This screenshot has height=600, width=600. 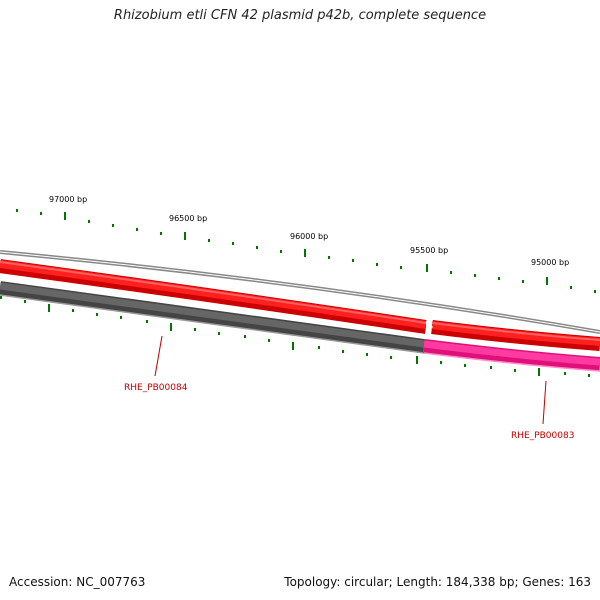 I want to click on gene-next-outer, so click(x=513, y=335).